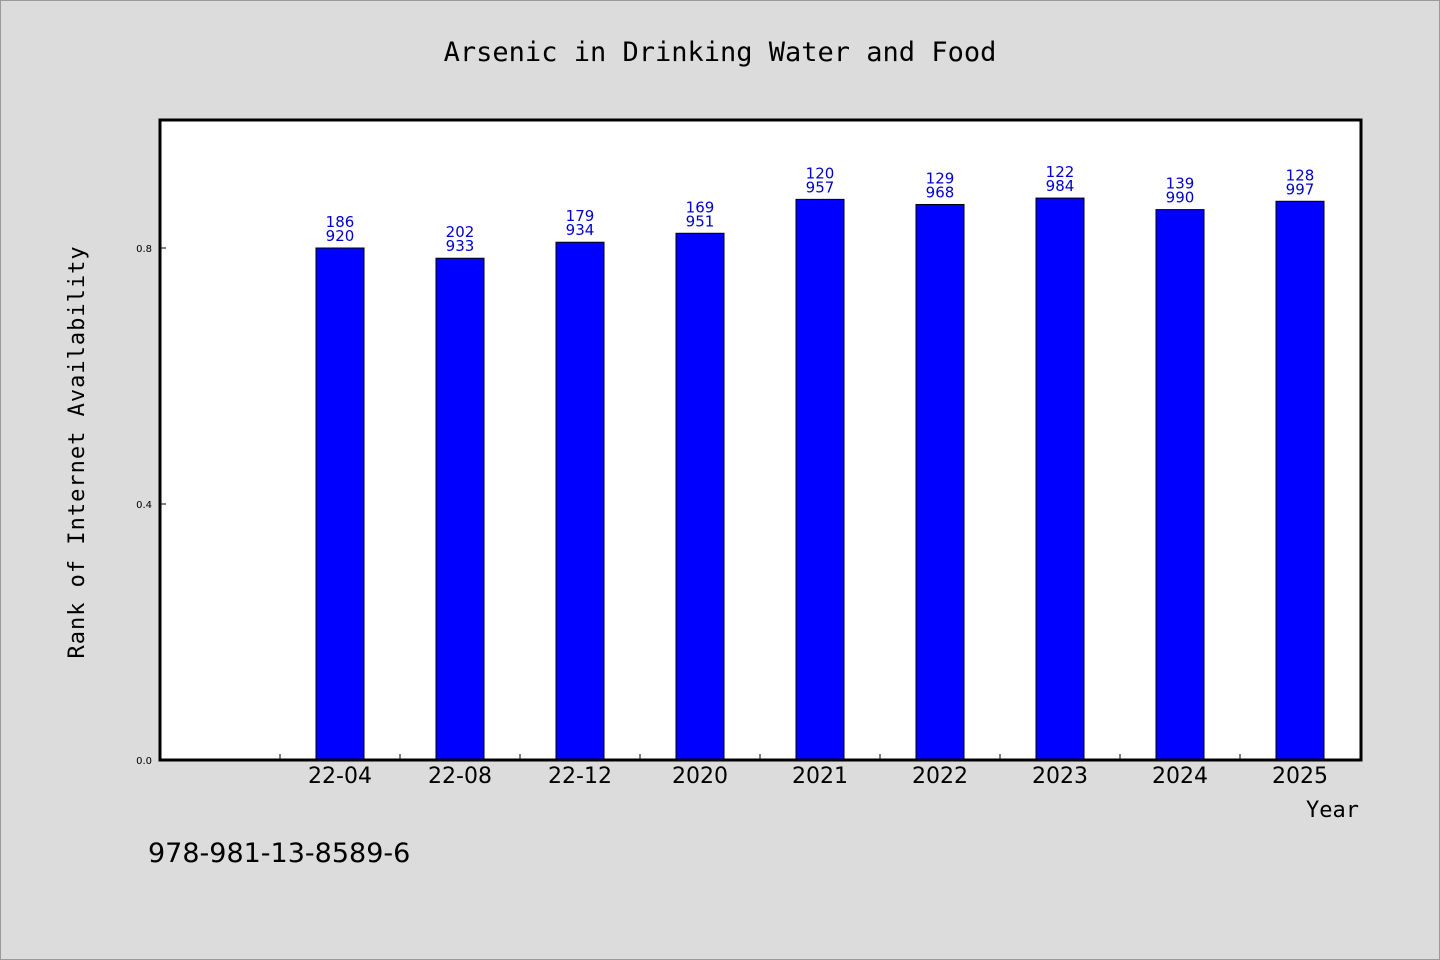  Describe the element at coordinates (940, 776) in the screenshot. I see `x-tick-label: 2022` at that location.